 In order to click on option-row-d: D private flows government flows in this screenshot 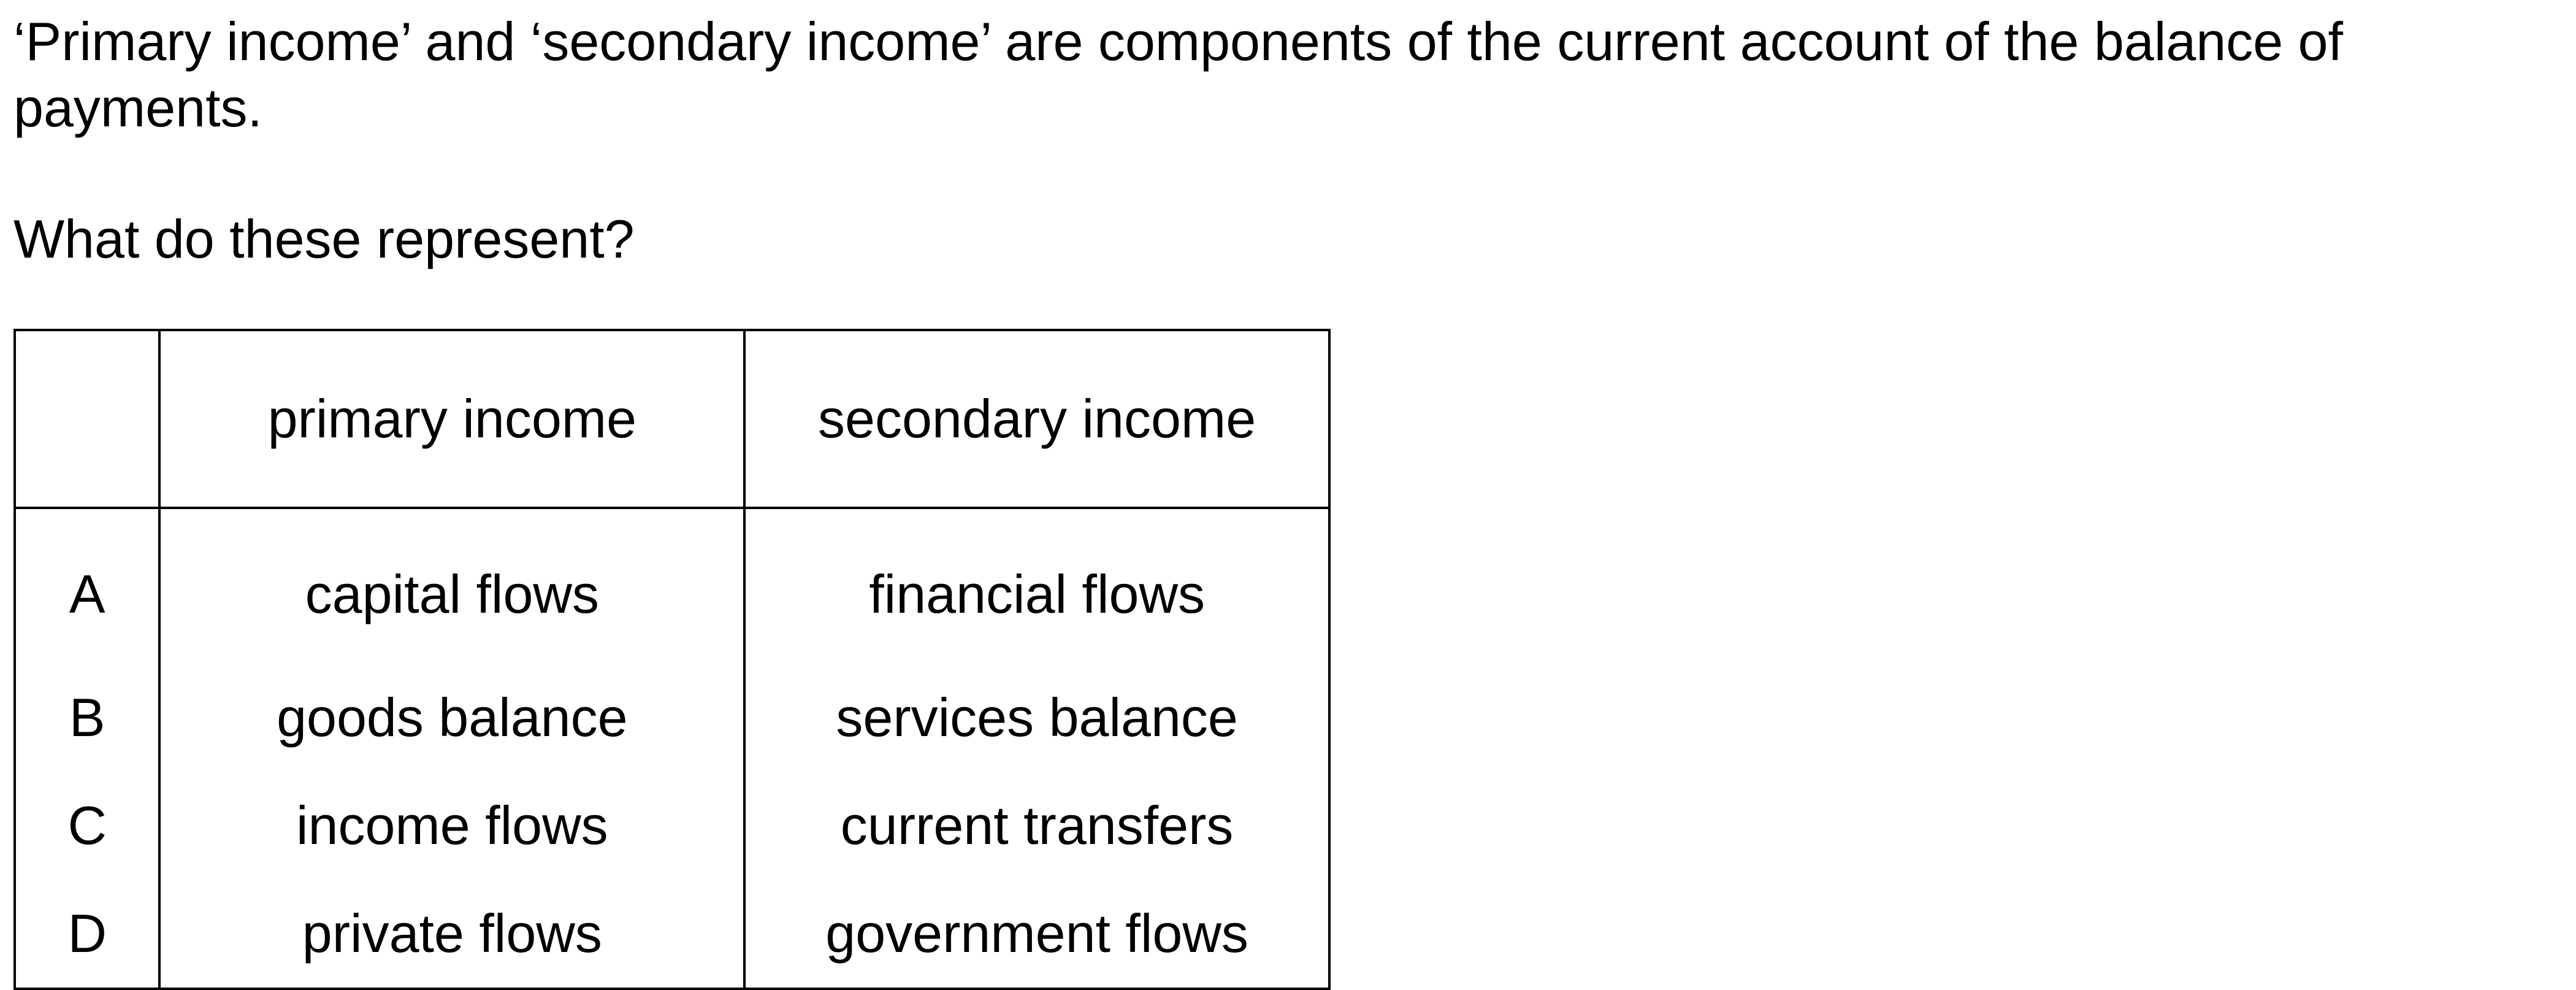, I will do `click(672, 935)`.